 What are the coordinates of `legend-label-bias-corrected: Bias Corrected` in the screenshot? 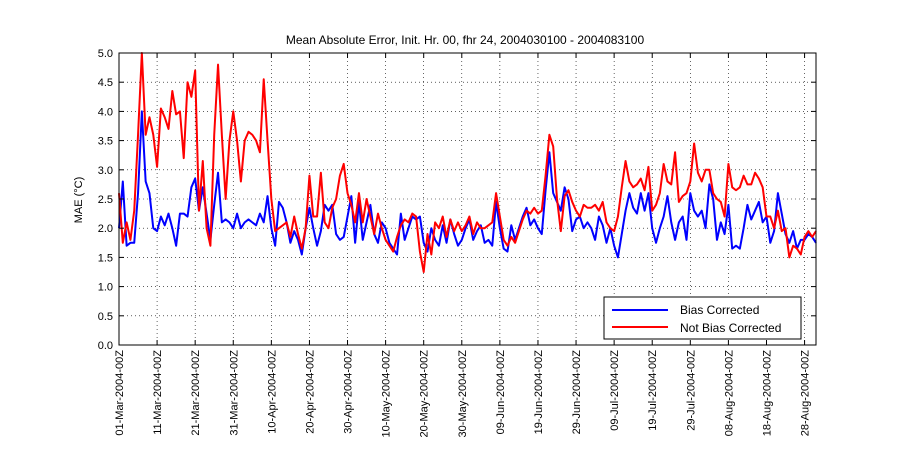 It's located at (719, 310).